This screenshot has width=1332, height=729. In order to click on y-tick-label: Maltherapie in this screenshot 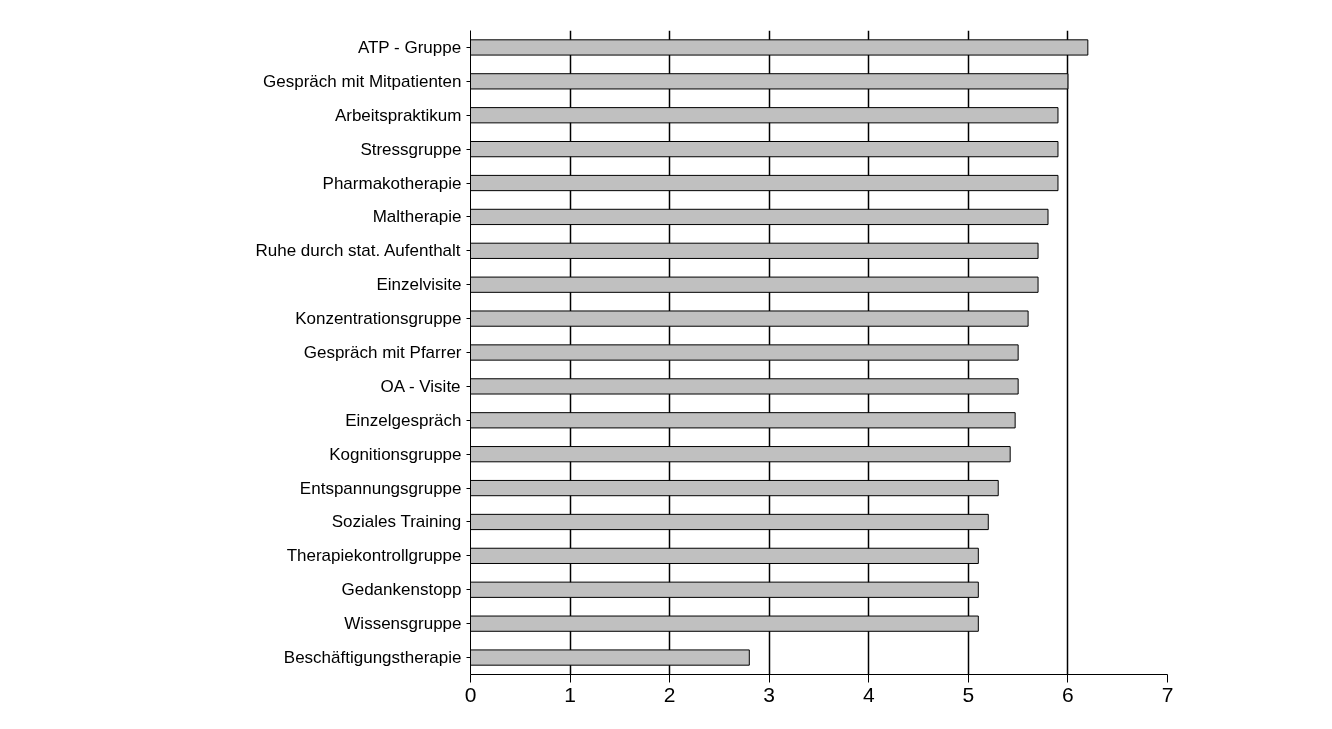, I will do `click(417, 217)`.